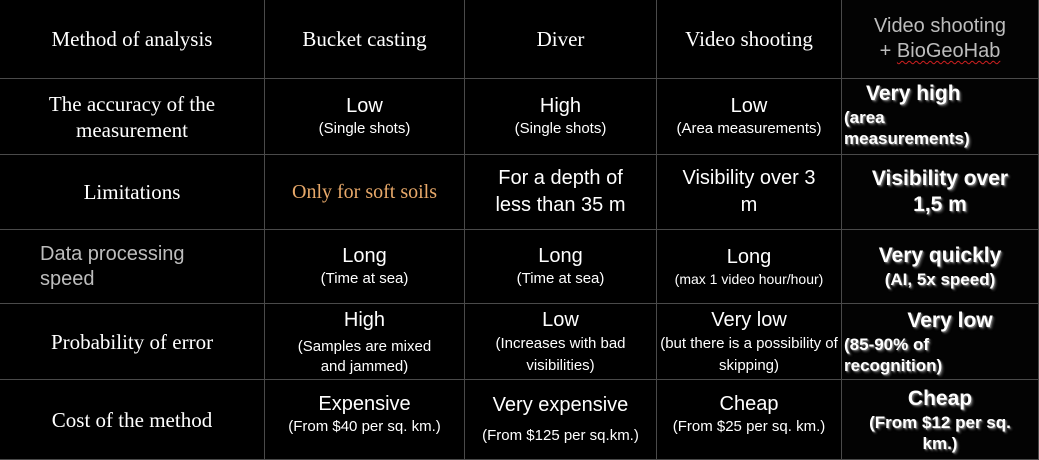 The height and width of the screenshot is (460, 1039). I want to click on row-limitations-label-text: Limitations, so click(132, 192).